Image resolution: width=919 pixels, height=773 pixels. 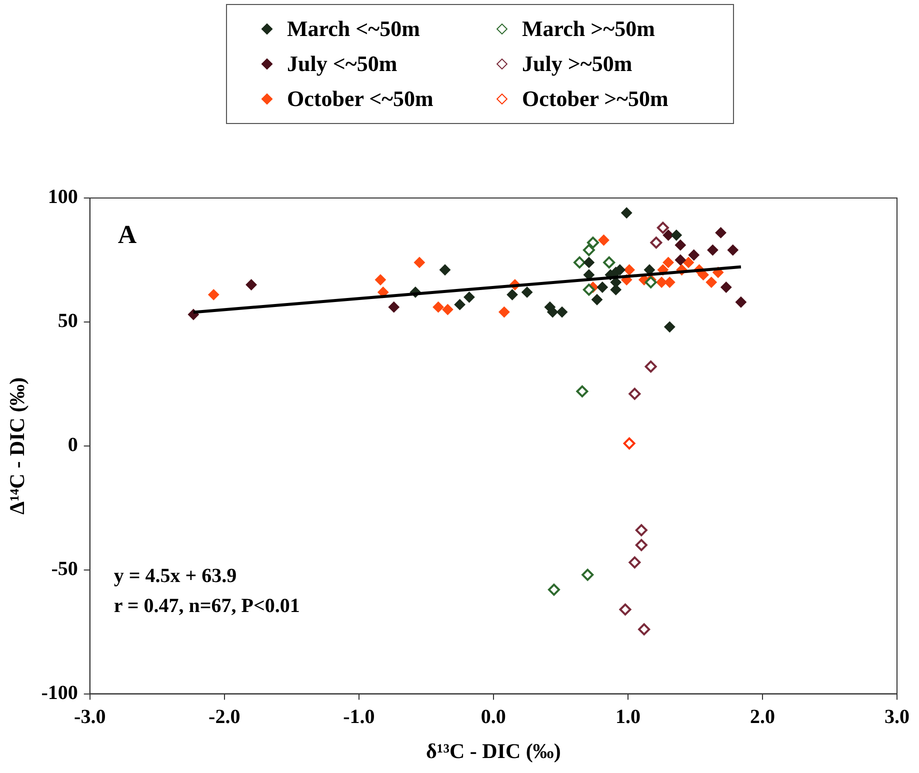 I want to click on annotation: A, so click(x=127, y=234).